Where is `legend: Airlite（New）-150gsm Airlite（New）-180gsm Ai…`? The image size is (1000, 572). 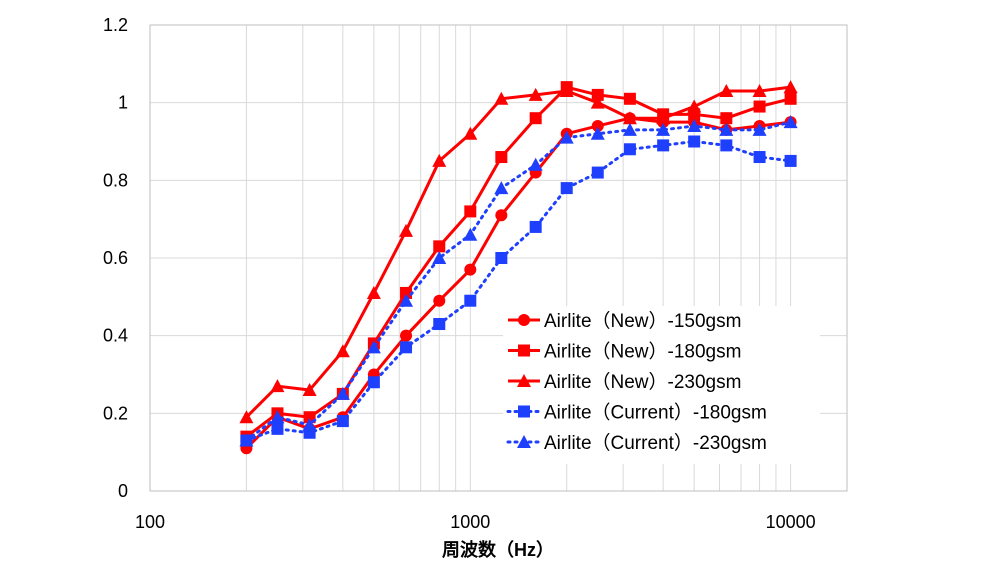 legend: Airlite（New）-150gsm Airlite（New）-180gsm Ai… is located at coordinates (661, 385).